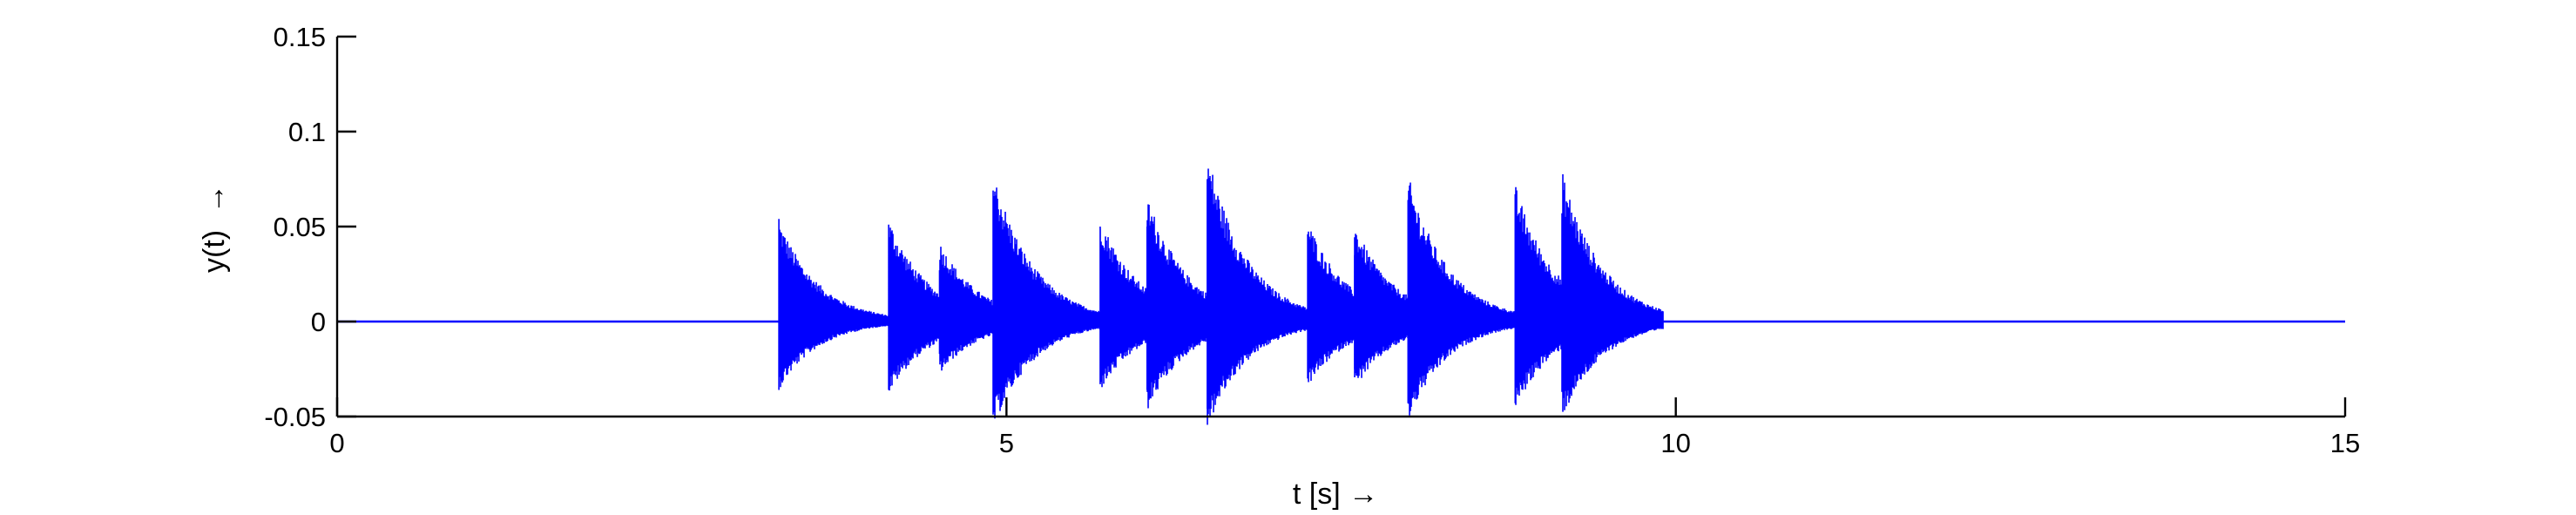 The height and width of the screenshot is (515, 2576). Describe the element at coordinates (1675, 443) in the screenshot. I see `x-tick-label: 10` at that location.